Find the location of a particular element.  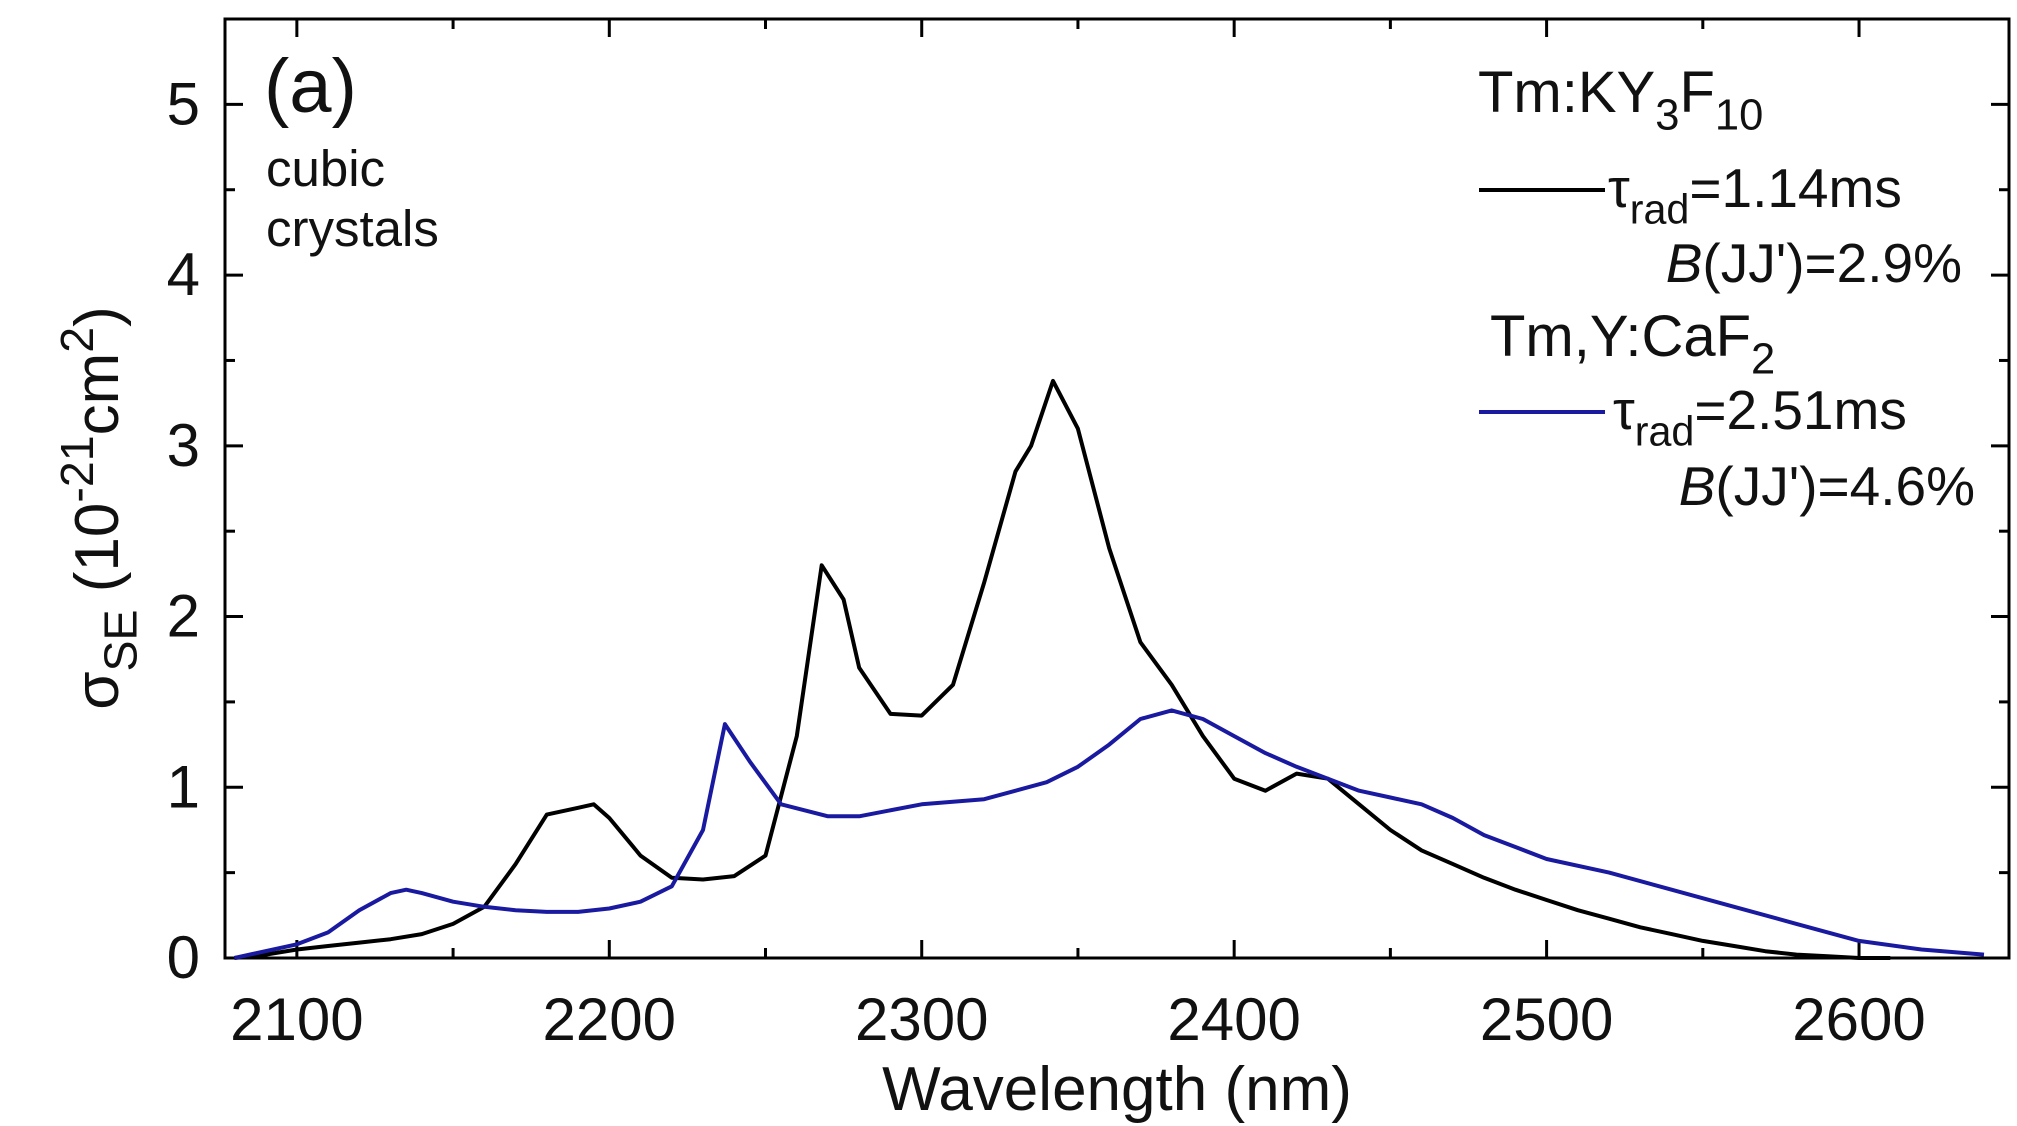

x-tick-label: 2100 is located at coordinates (296, 1019).